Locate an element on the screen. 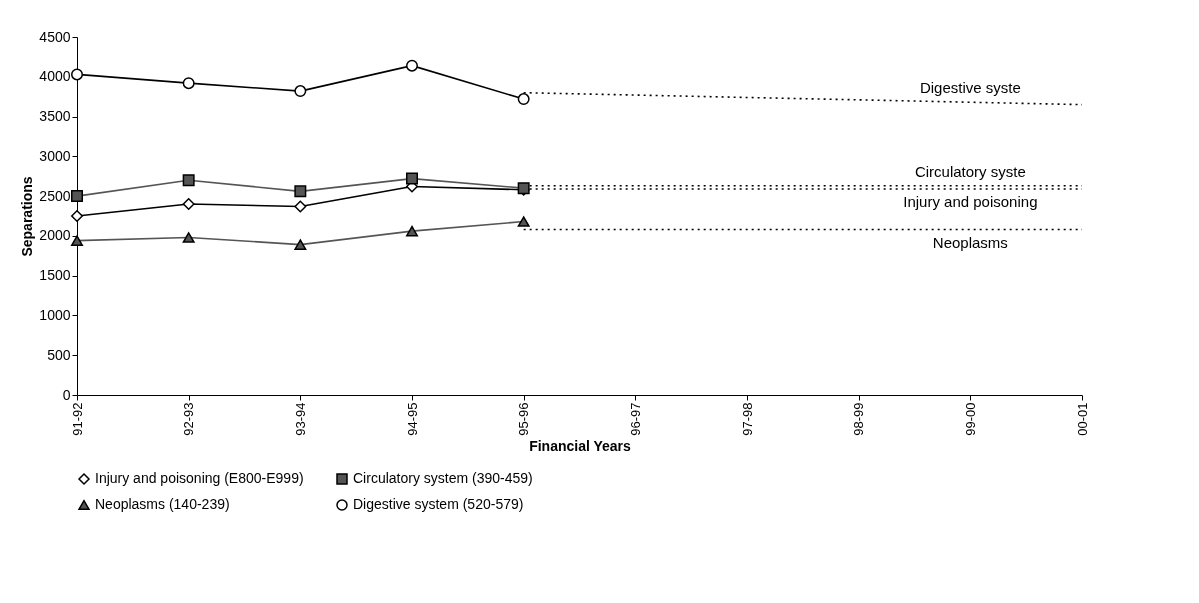  x-tick-label: 92-93 is located at coordinates (189, 419).